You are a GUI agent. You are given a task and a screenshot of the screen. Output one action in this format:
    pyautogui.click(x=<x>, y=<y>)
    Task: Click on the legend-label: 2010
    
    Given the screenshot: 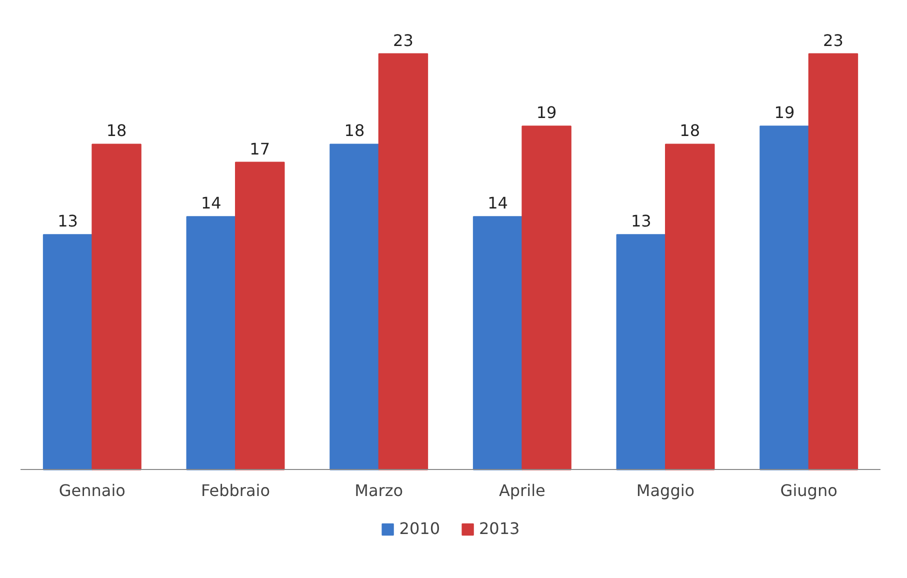 What is the action you would take?
    pyautogui.click(x=419, y=528)
    